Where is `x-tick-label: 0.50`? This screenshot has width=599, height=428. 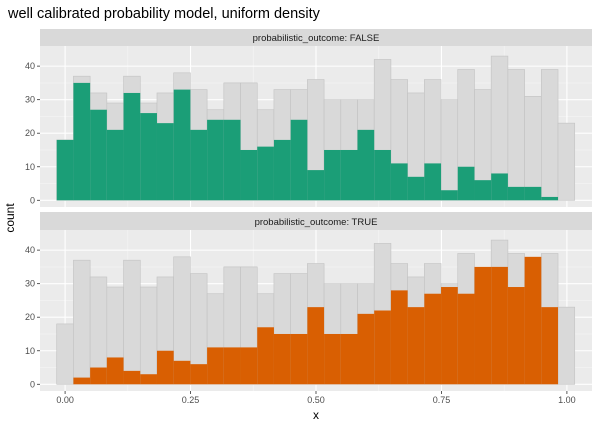 x-tick-label: 0.50 is located at coordinates (316, 400).